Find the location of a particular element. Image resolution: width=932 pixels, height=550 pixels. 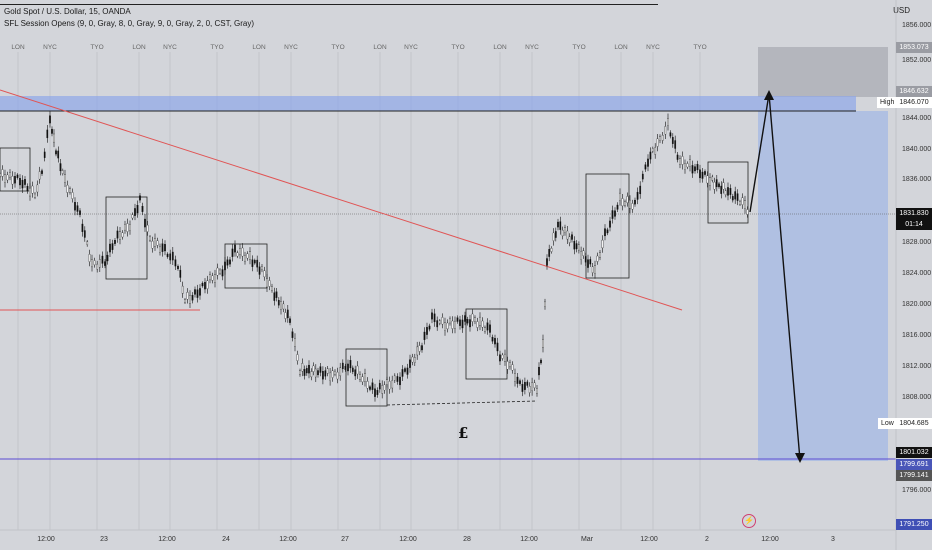

x-label: 24 is located at coordinates (226, 539).